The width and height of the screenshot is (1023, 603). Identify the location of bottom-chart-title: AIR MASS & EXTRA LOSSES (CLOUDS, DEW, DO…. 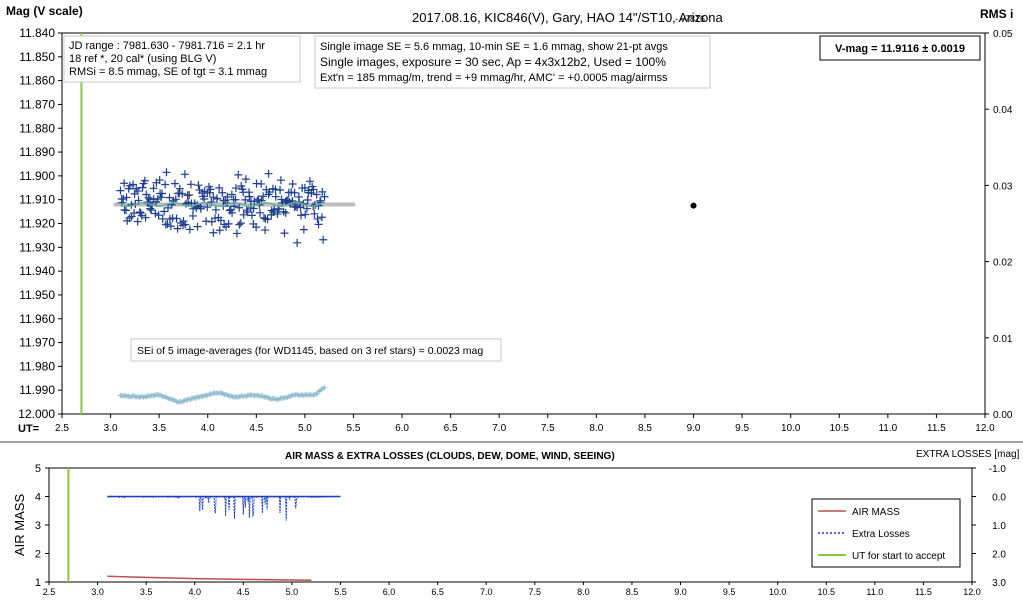
(450, 456).